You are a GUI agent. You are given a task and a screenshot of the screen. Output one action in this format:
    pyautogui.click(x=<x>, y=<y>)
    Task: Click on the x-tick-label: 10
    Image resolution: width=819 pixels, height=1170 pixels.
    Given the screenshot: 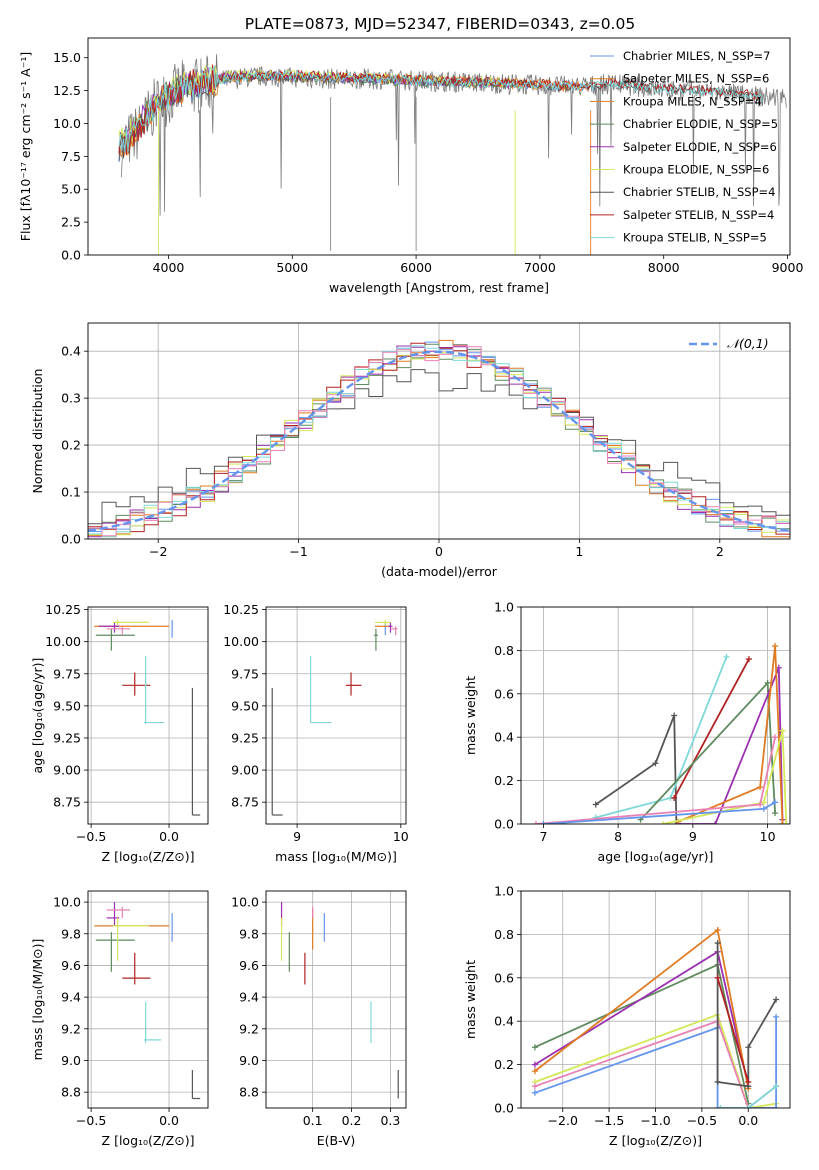 What is the action you would take?
    pyautogui.click(x=401, y=836)
    